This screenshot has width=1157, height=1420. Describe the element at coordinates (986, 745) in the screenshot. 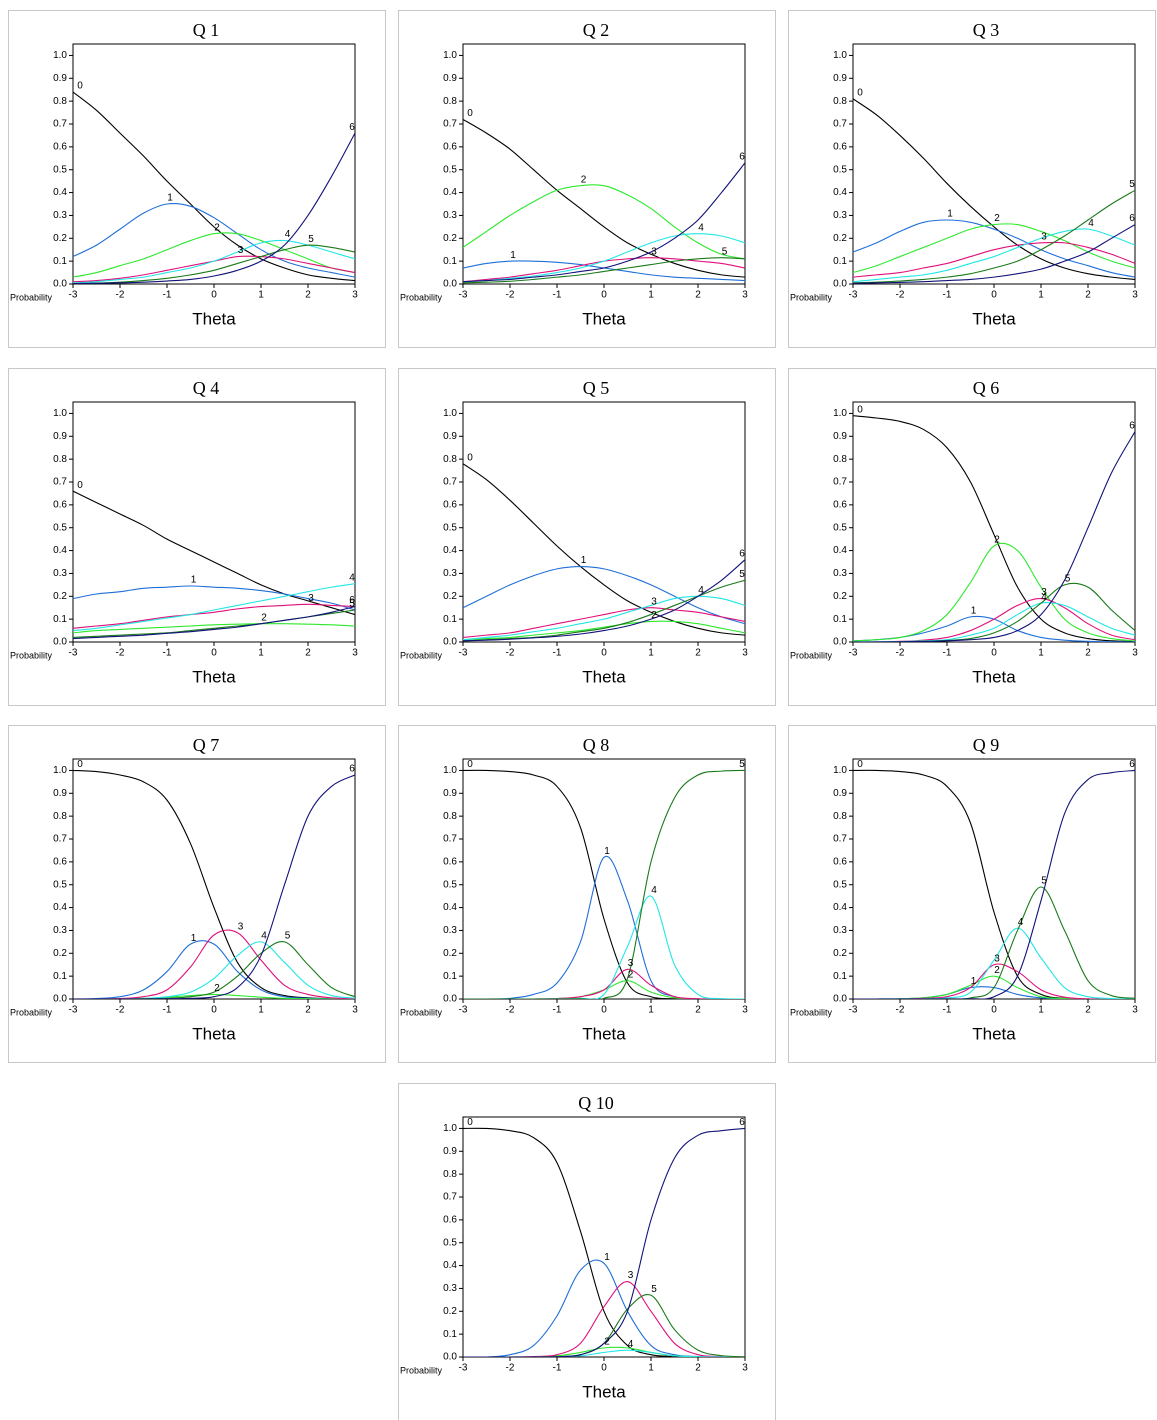

I see `chart-title: Q 9` at that location.